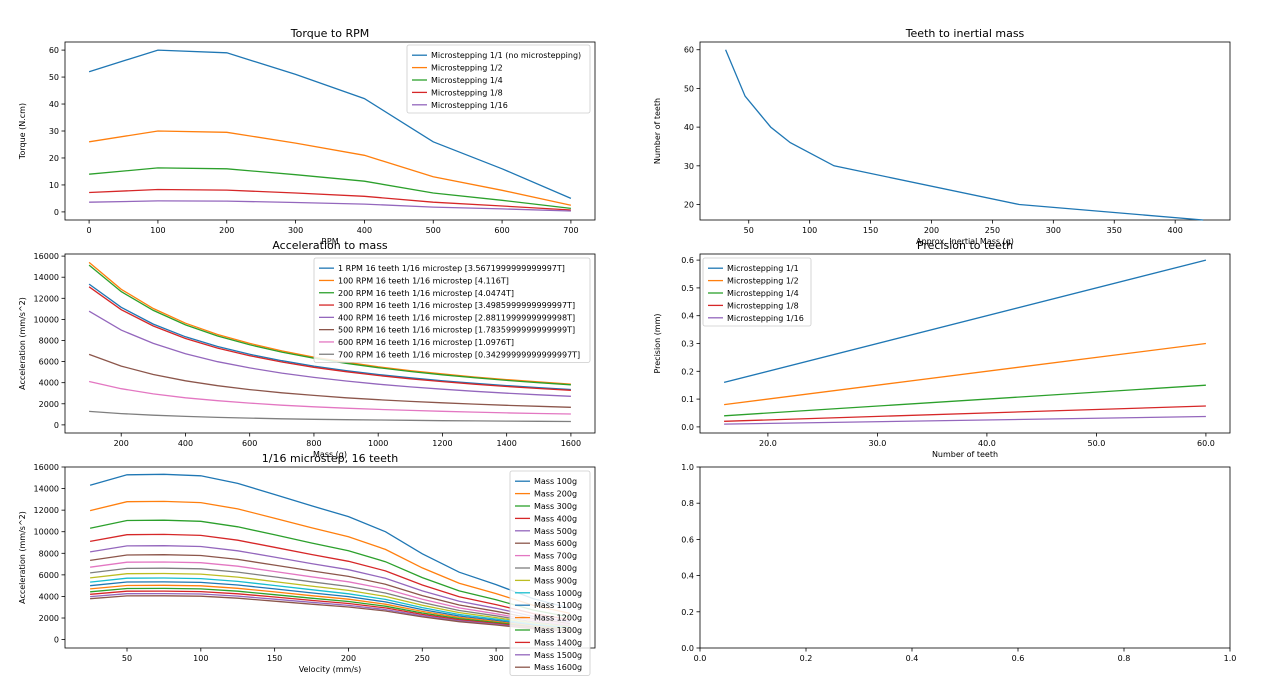 The width and height of the screenshot is (1280, 681). I want to click on x-tick-label: 1200, so click(442, 443).